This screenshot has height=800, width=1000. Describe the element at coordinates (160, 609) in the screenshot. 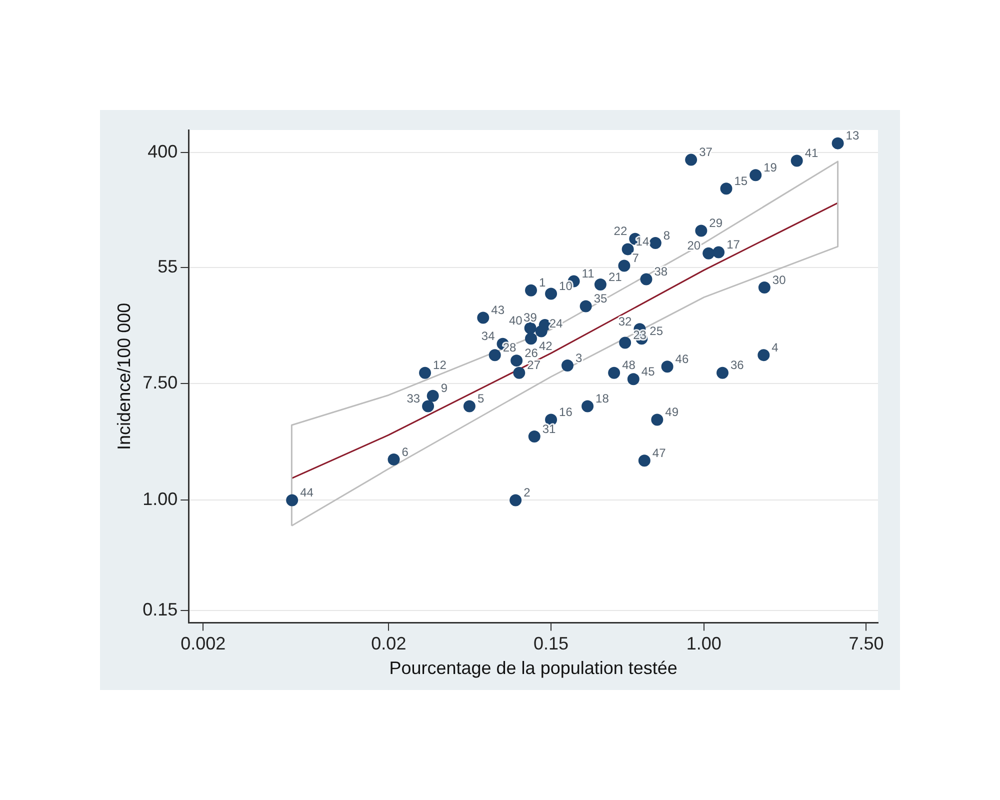

I see `y-tick-label: 0.15` at that location.